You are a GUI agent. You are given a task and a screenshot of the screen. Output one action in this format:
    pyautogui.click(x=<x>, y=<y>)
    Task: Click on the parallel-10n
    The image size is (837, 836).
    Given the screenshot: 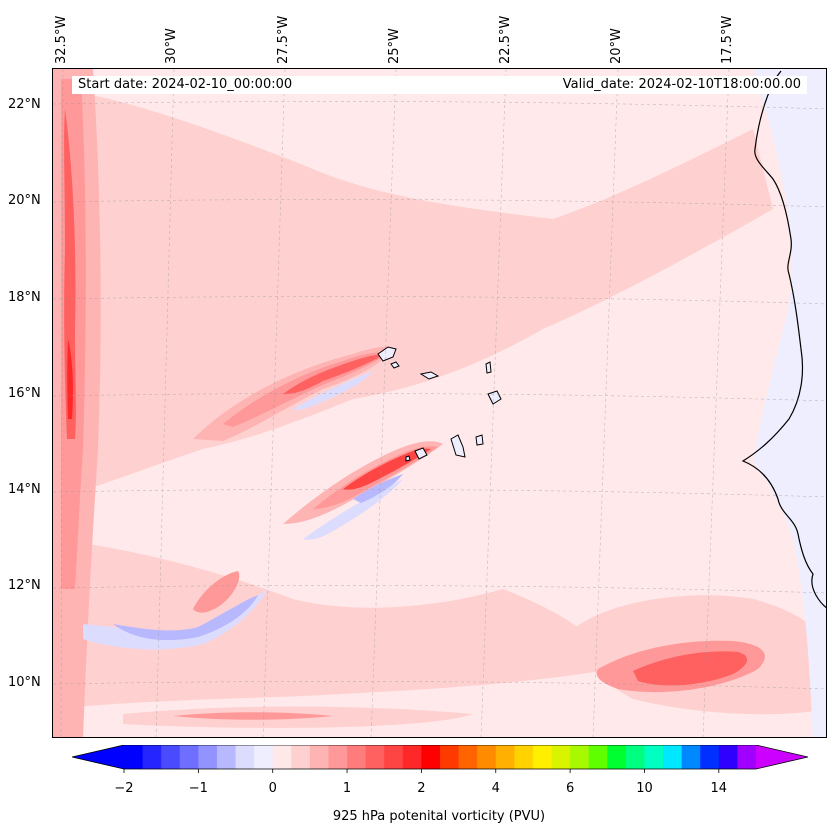 What is the action you would take?
    pyautogui.click(x=439, y=685)
    